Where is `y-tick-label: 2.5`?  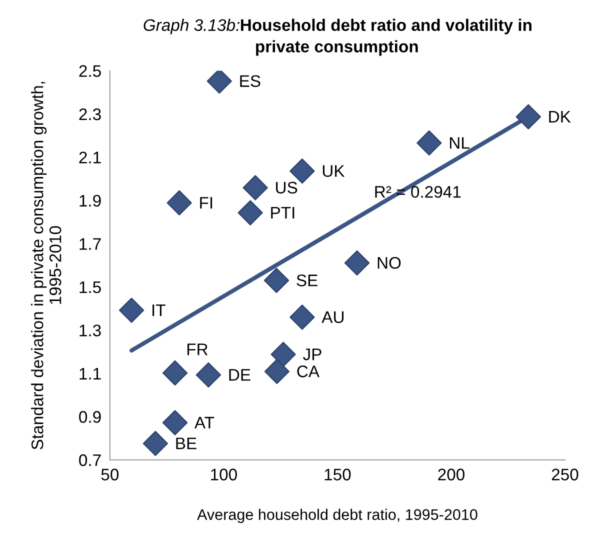 y-tick-label: 2.5 is located at coordinates (90, 71).